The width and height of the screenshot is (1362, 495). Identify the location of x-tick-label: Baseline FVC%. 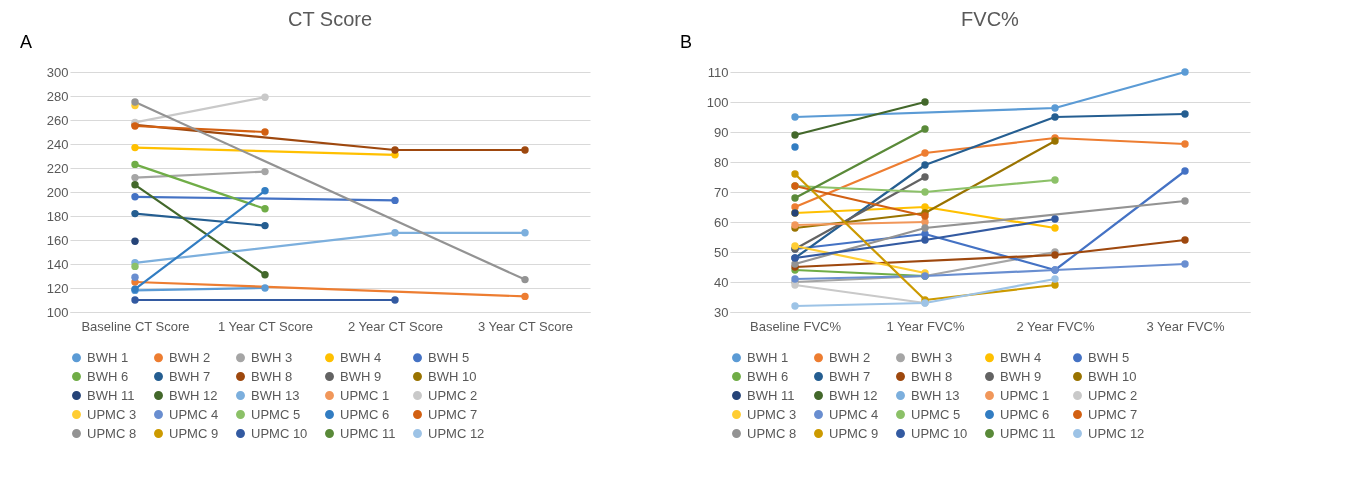
(795, 326).